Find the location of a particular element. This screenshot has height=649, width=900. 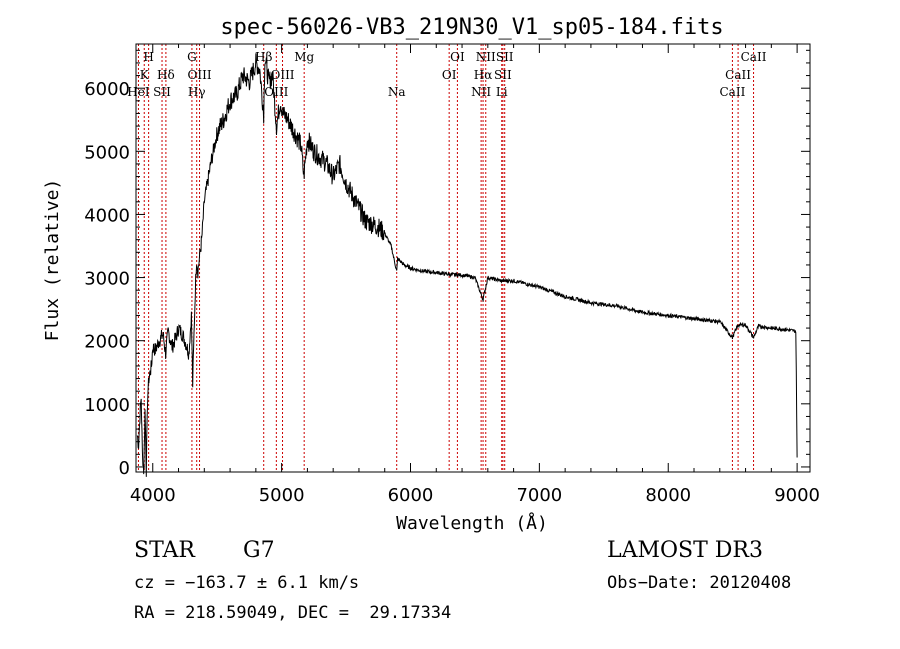

spectral-line-label-0: HeI is located at coordinates (138, 92).